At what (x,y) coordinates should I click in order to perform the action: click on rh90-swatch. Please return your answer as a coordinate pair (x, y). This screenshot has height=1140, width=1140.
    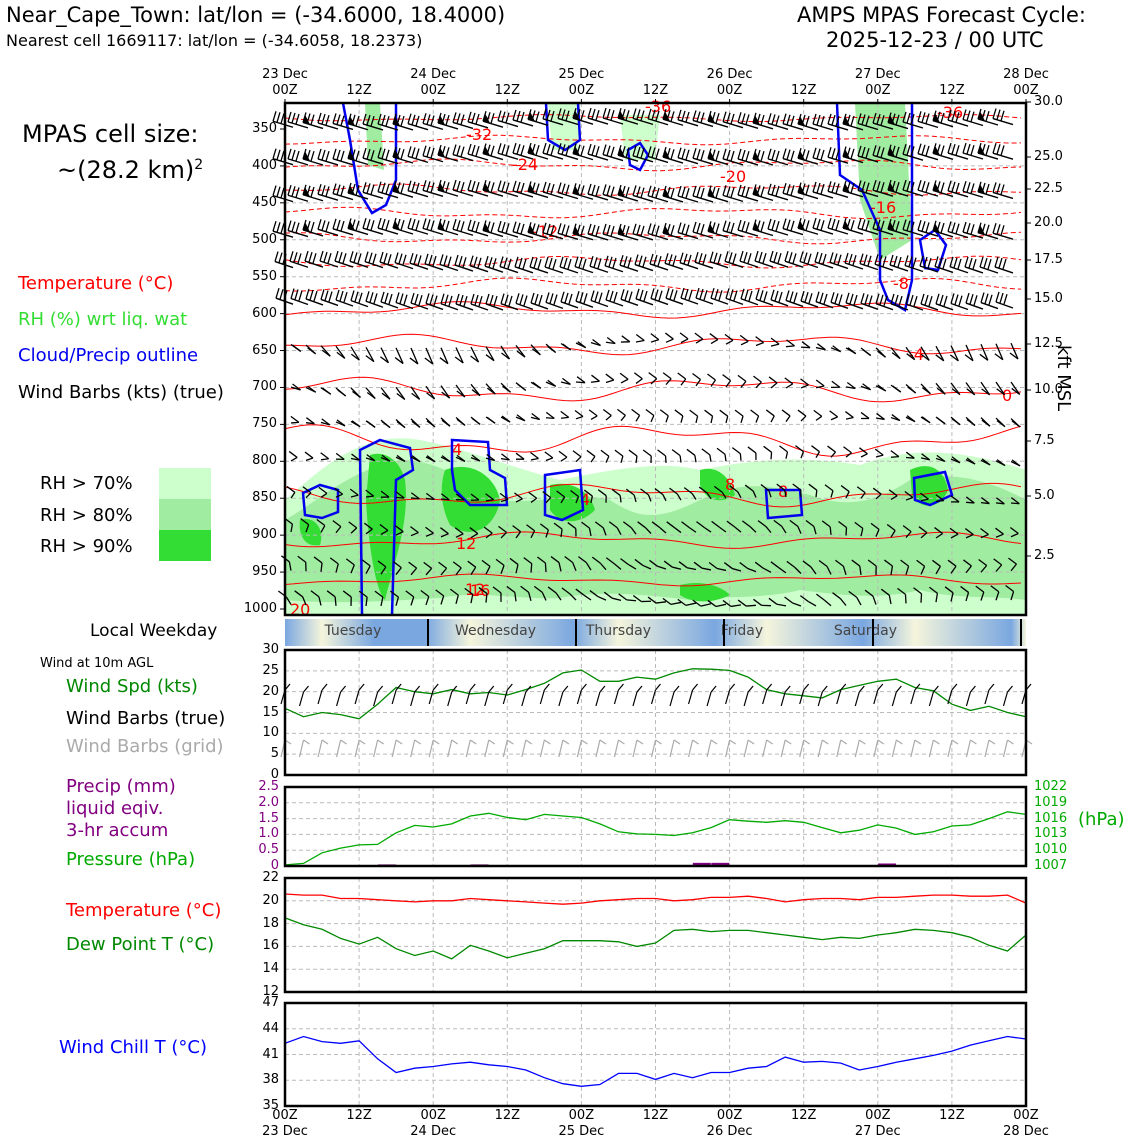
    Looking at the image, I should click on (185, 545).